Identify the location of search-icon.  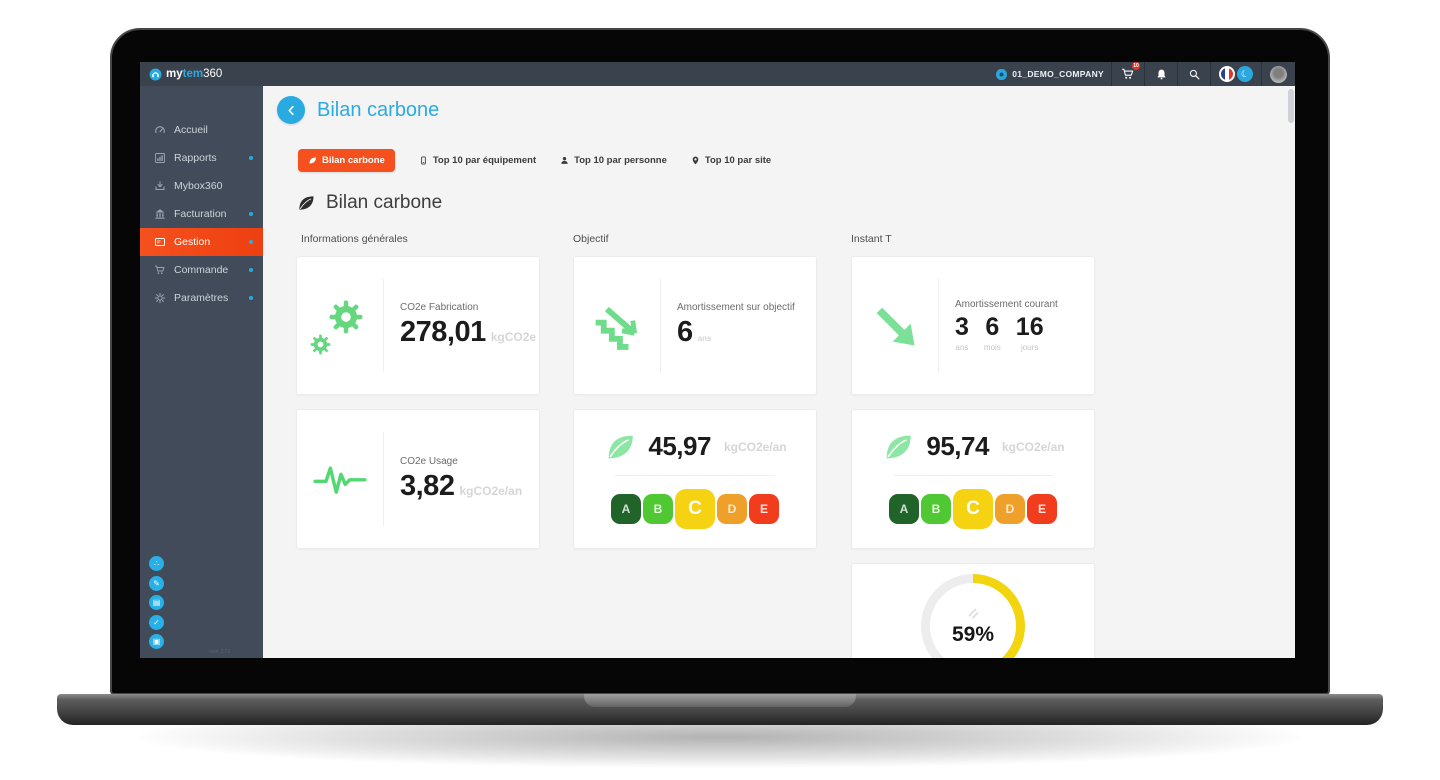
(1194, 74).